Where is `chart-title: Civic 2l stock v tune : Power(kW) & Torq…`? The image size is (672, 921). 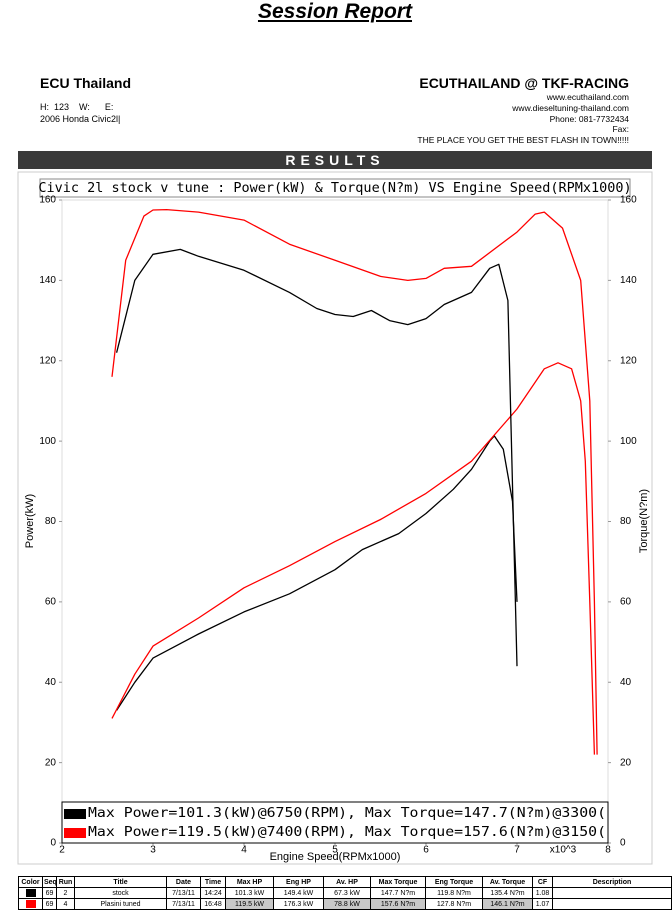 chart-title: Civic 2l stock v tune : Power(kW) & Torq… is located at coordinates (334, 188).